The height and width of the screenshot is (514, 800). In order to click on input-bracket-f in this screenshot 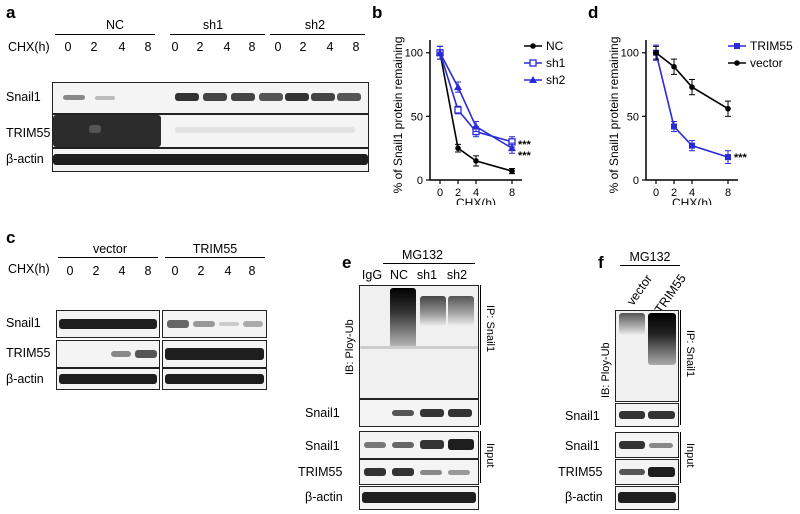, I will do `click(680, 457)`.